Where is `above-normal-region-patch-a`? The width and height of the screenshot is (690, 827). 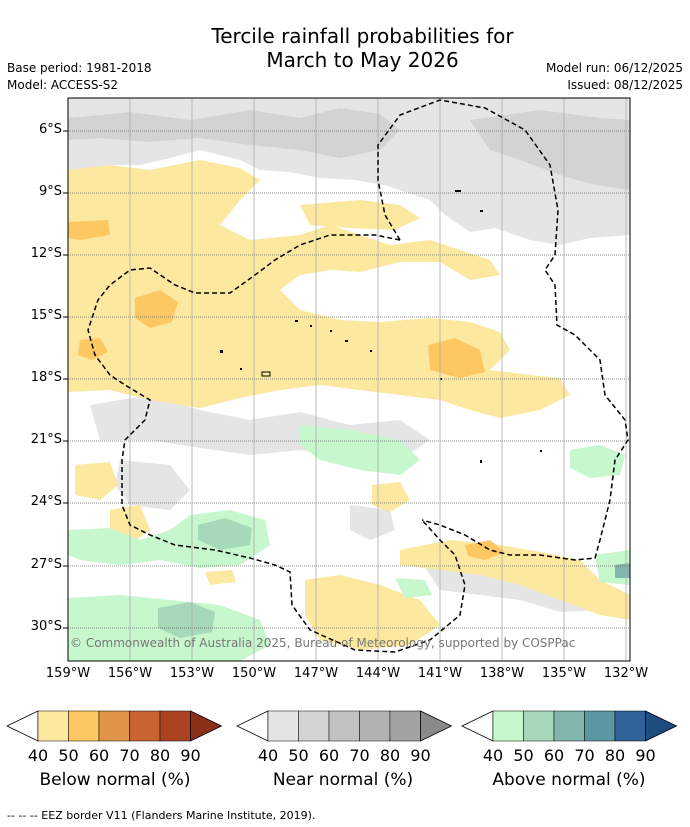 above-normal-region-patch-a is located at coordinates (225, 534).